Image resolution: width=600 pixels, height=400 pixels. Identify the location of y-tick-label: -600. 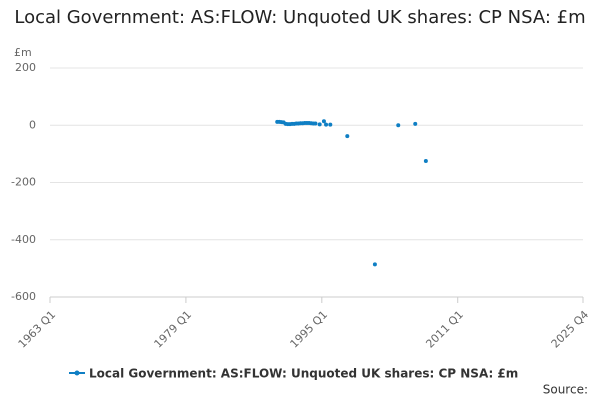
(23, 296).